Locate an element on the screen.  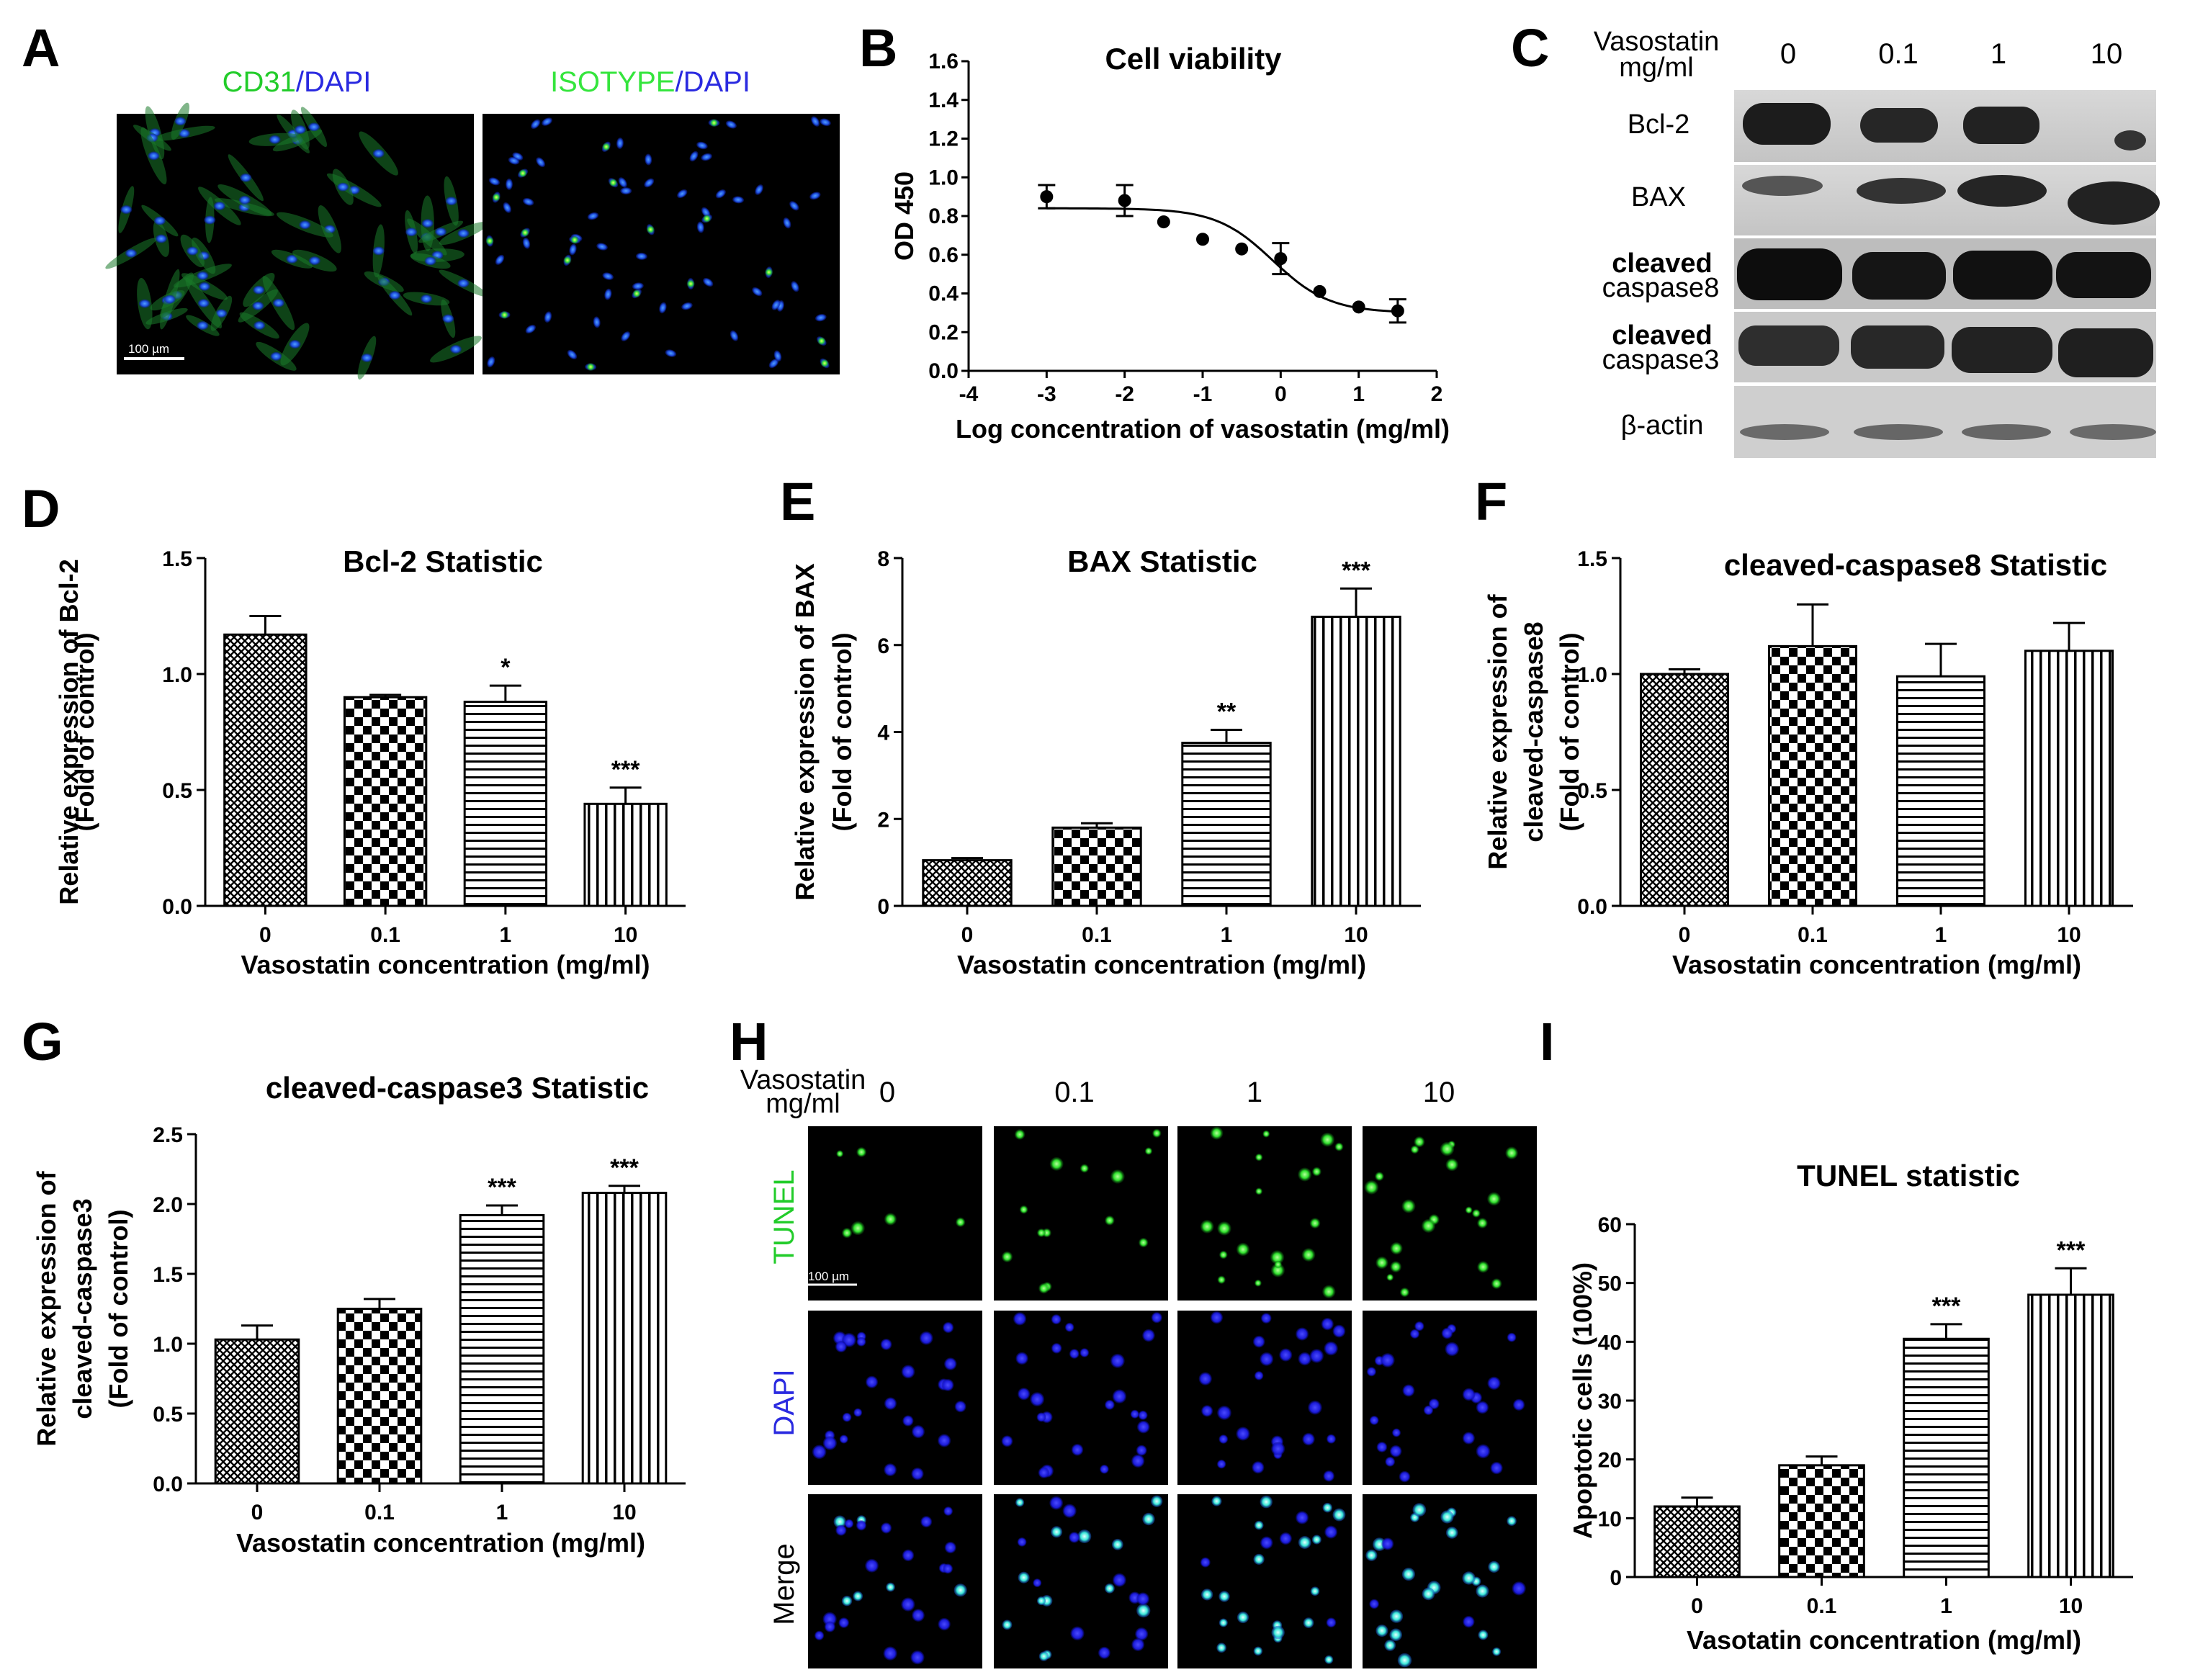
panel-label-i: I is located at coordinates (1547, 1042).